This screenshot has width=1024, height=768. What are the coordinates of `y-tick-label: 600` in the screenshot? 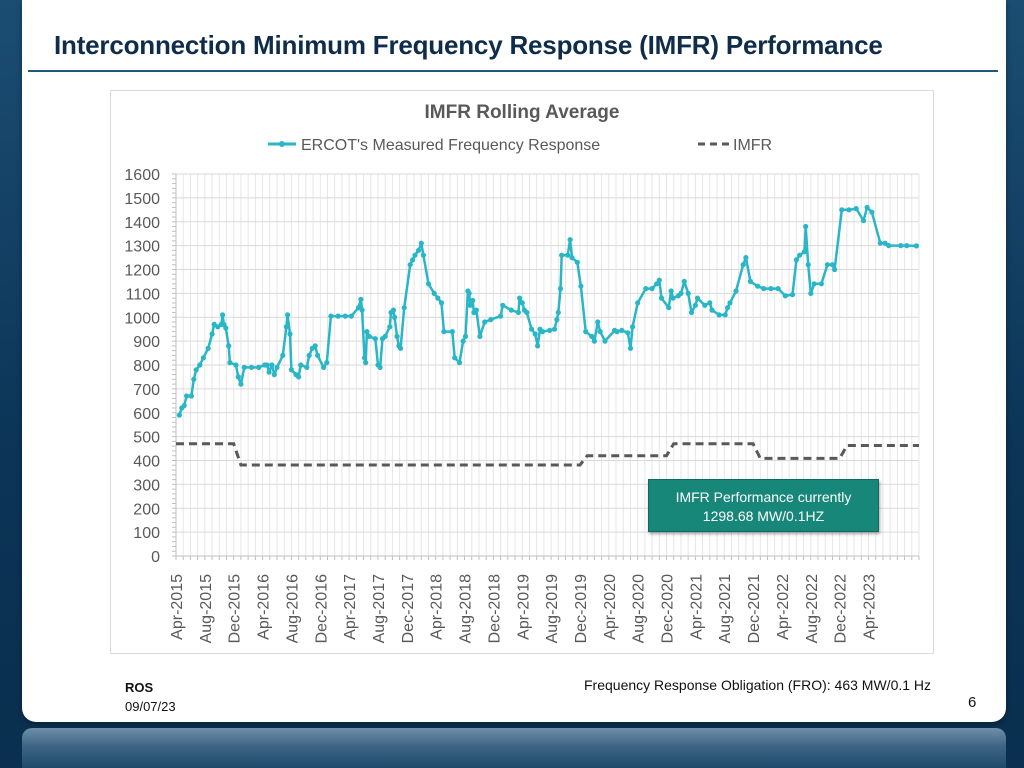 It's located at (146, 414).